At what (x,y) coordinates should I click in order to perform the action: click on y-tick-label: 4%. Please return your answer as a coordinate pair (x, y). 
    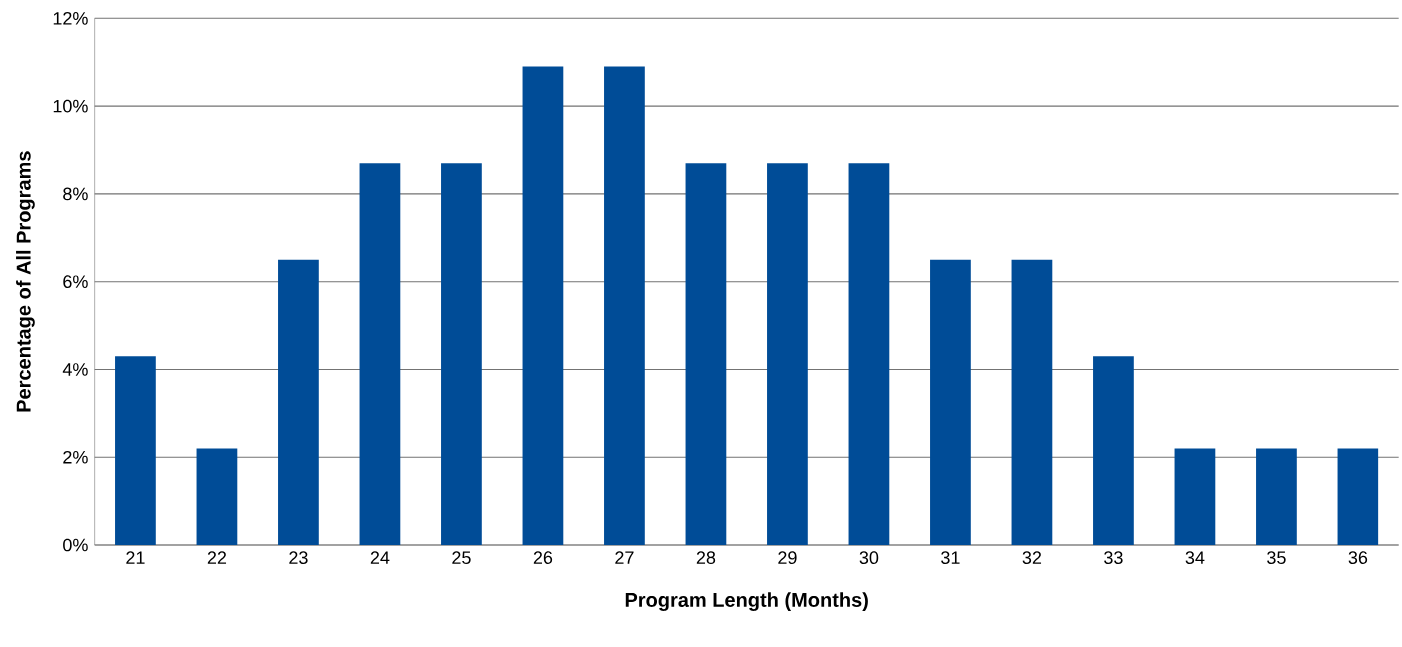
    Looking at the image, I should click on (75, 369).